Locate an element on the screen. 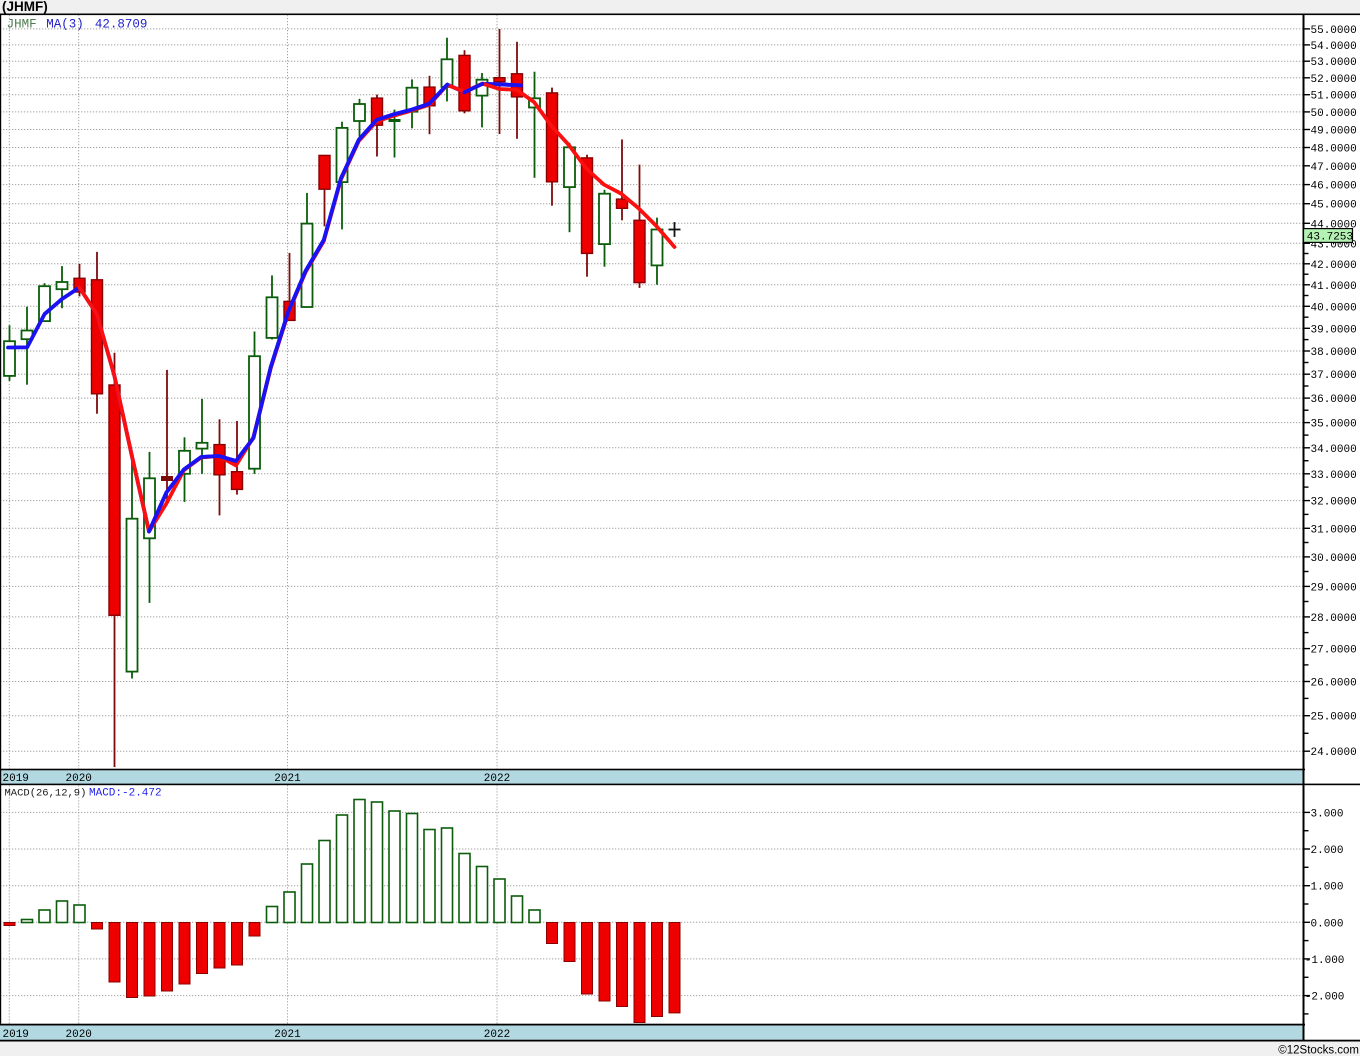  svg-text: 24.0000 is located at coordinates (1334, 753).